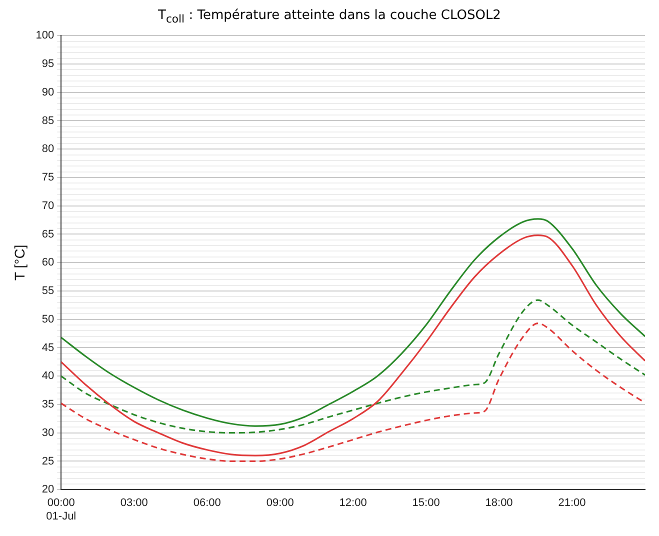 This screenshot has height=536, width=659. I want to click on y-tick-label: 60, so click(48, 262).